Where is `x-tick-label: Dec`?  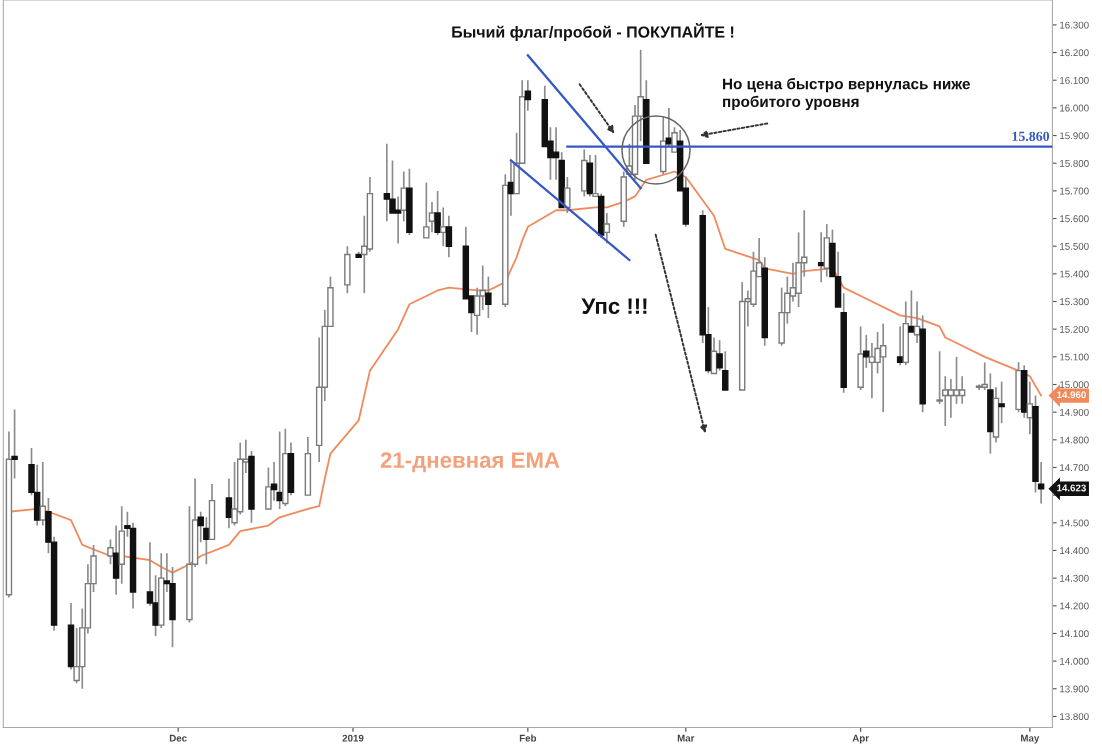
x-tick-label: Dec is located at coordinates (178, 738).